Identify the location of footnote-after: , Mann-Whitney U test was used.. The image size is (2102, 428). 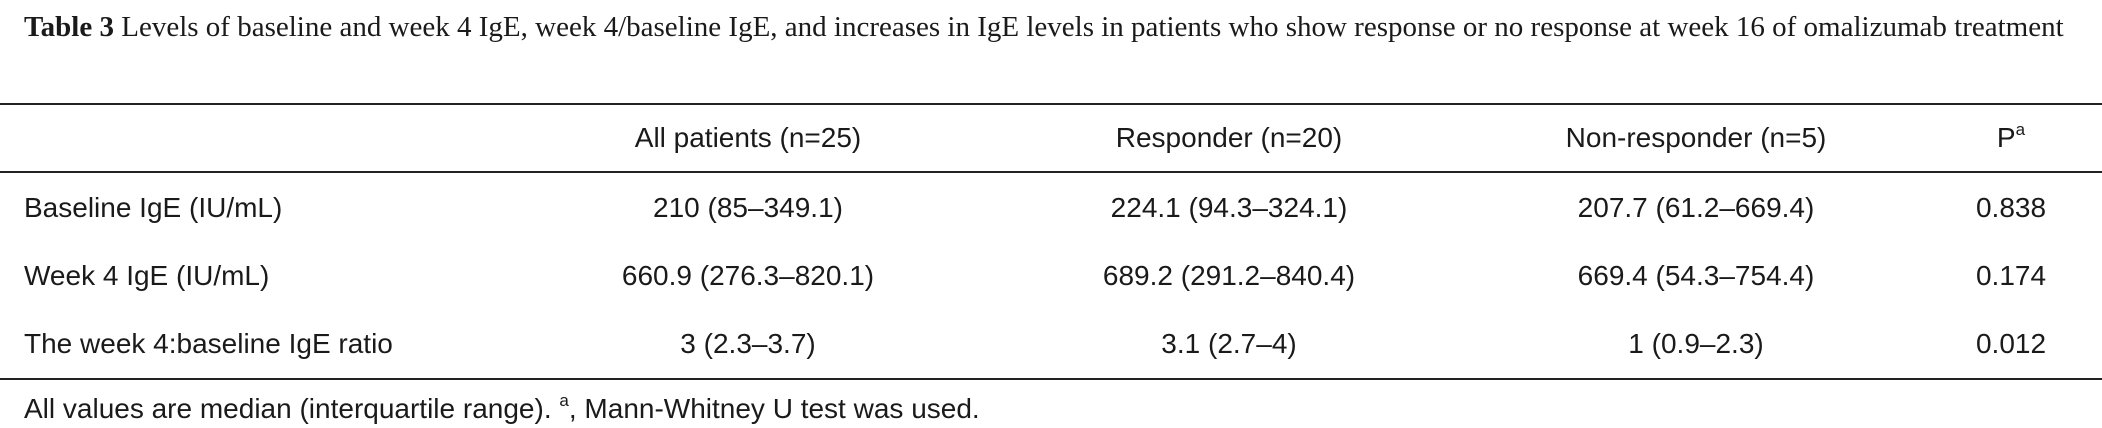
(774, 408).